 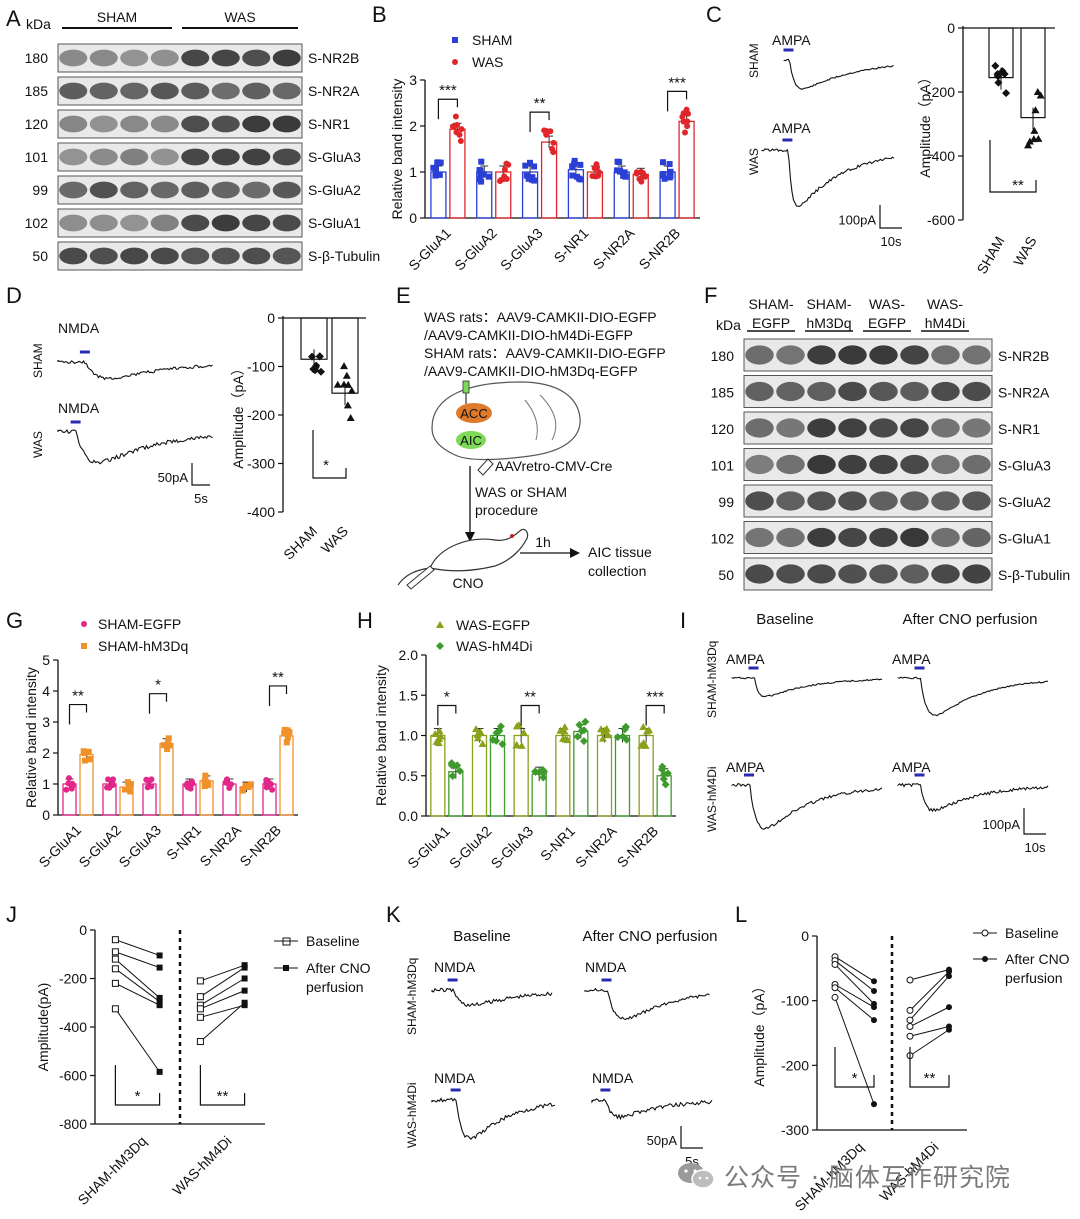 I want to click on protein-label: S-GluA3, so click(x=1024, y=465).